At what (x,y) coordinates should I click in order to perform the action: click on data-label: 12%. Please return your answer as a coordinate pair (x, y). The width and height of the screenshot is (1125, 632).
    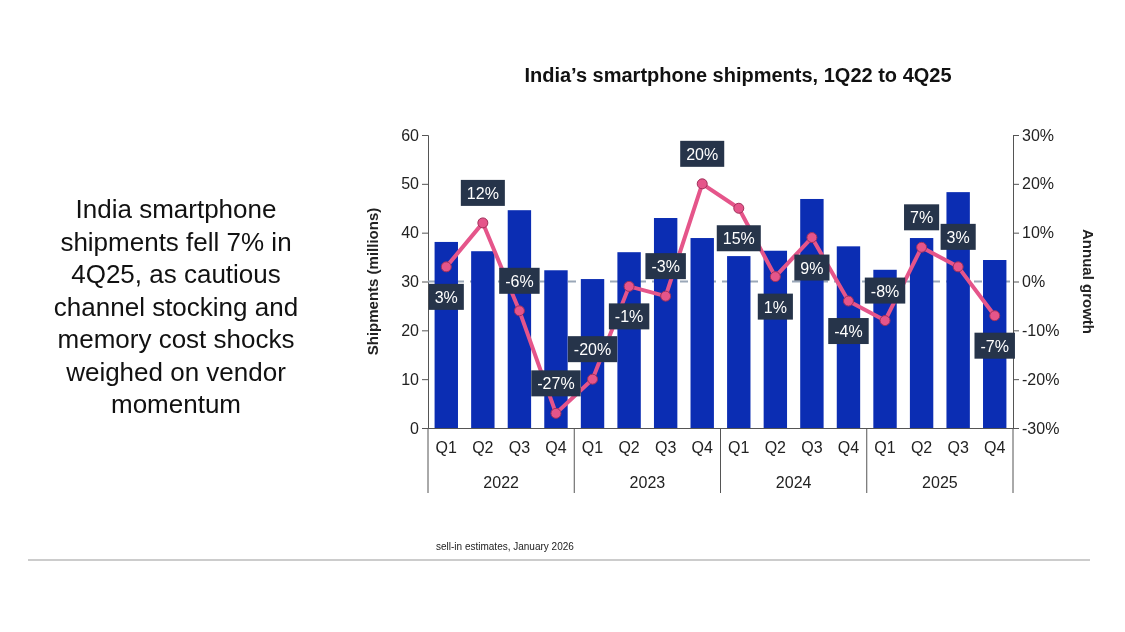
    Looking at the image, I should click on (482, 193).